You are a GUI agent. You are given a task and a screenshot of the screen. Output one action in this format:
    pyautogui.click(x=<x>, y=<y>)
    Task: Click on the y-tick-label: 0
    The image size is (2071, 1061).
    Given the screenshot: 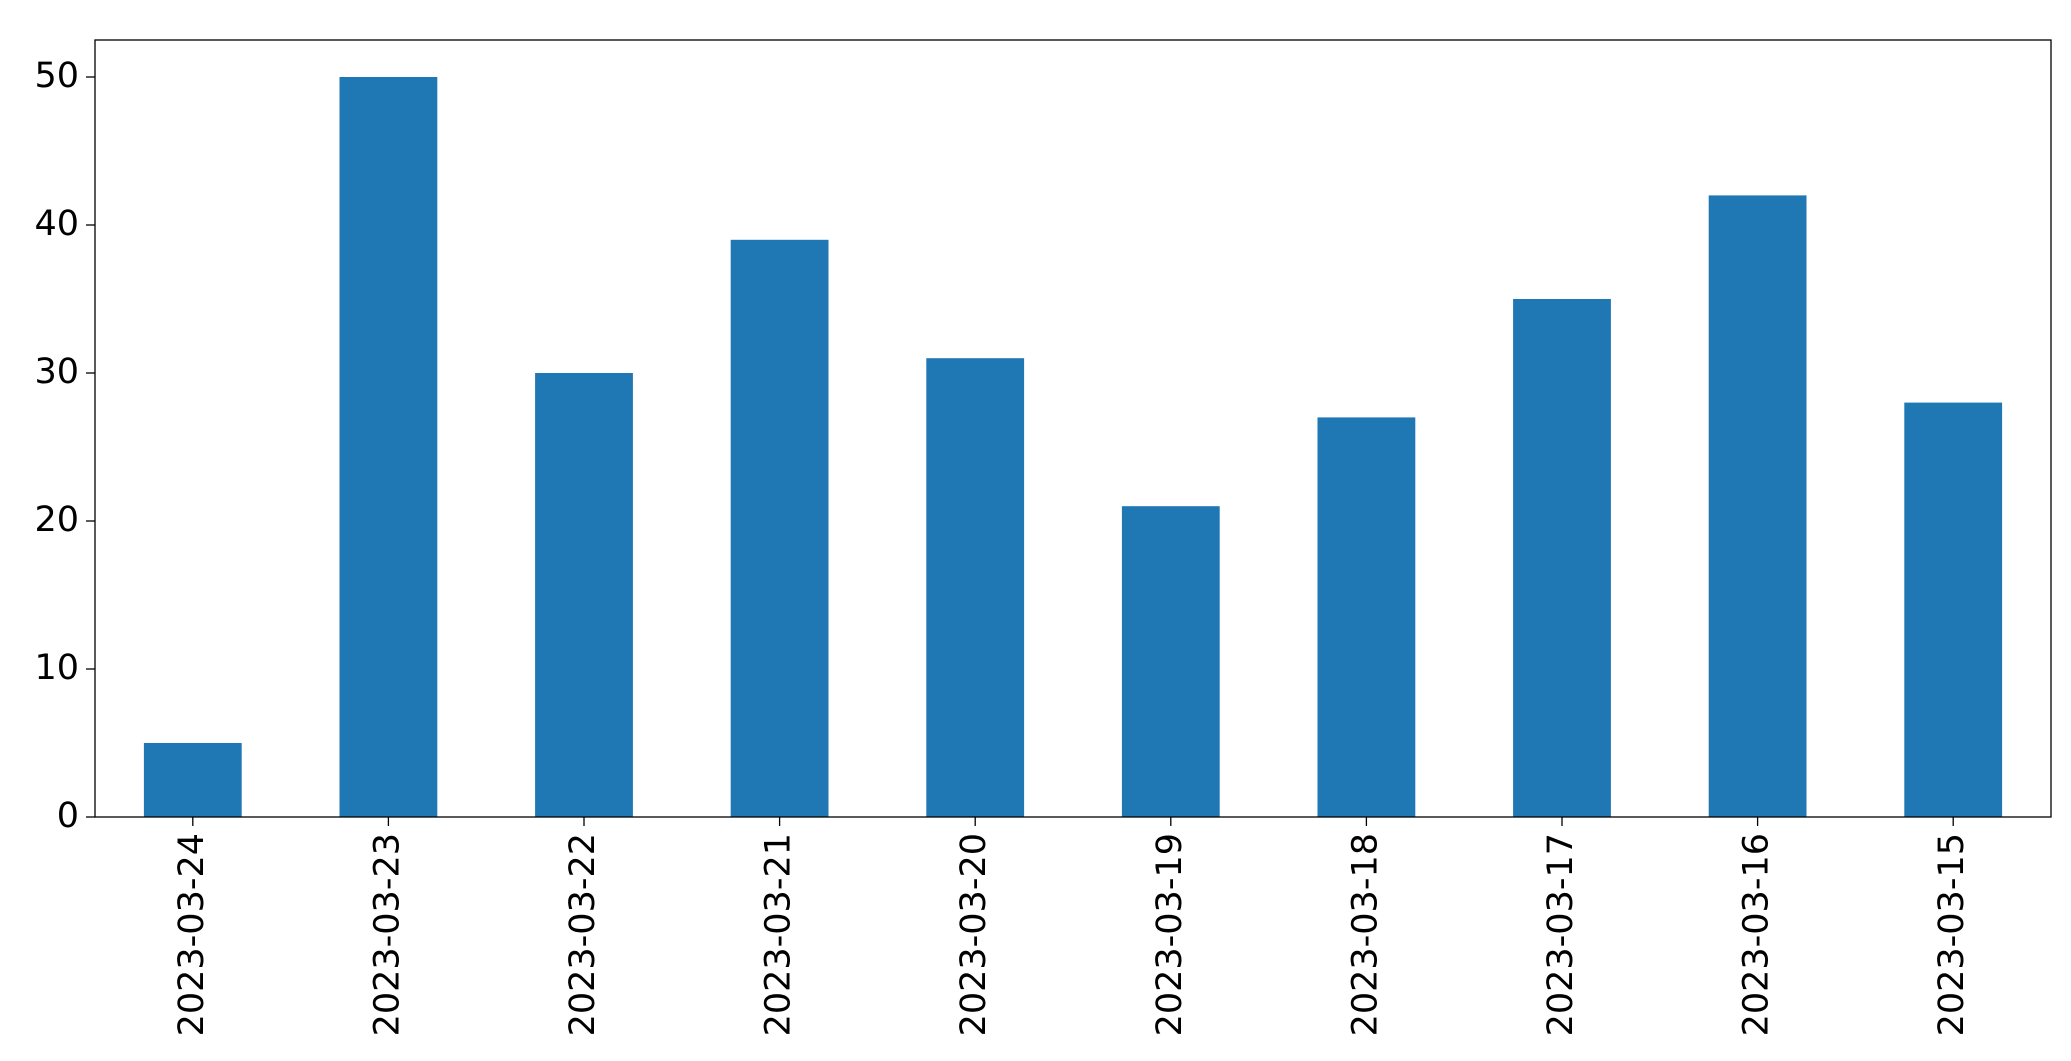 What is the action you would take?
    pyautogui.click(x=68, y=816)
    